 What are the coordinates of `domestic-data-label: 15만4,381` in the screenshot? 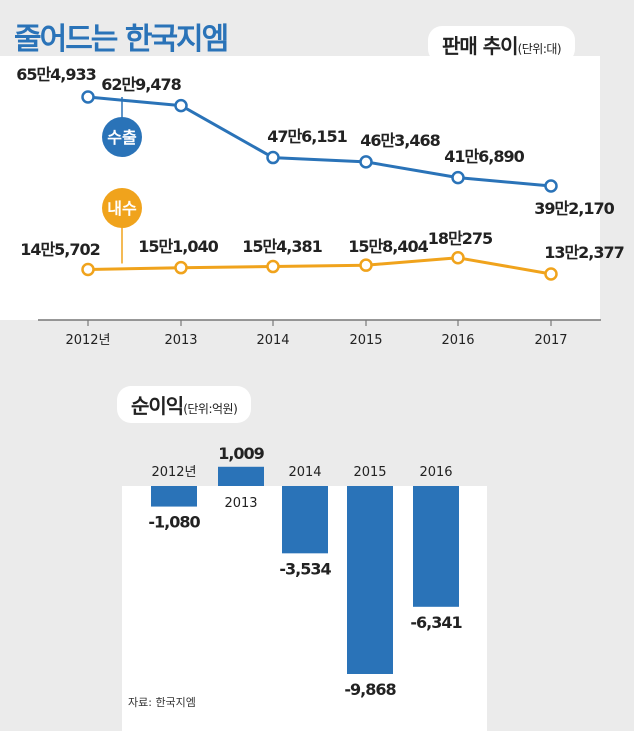 It's located at (282, 246).